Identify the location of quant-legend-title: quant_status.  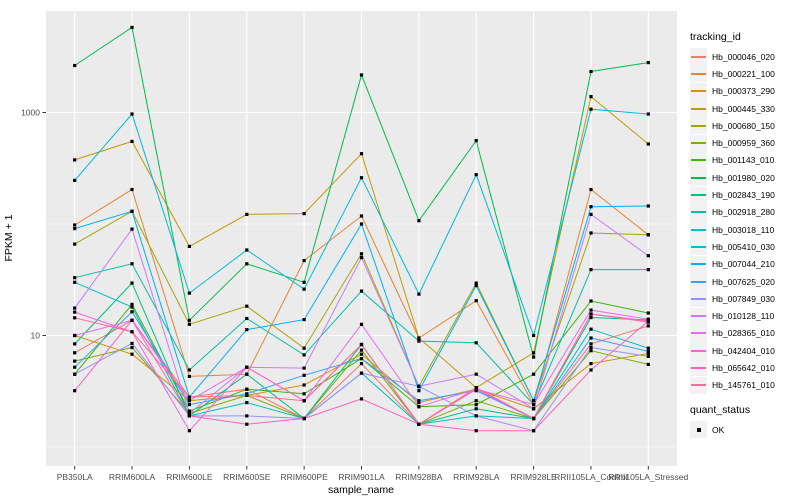
(720, 409).